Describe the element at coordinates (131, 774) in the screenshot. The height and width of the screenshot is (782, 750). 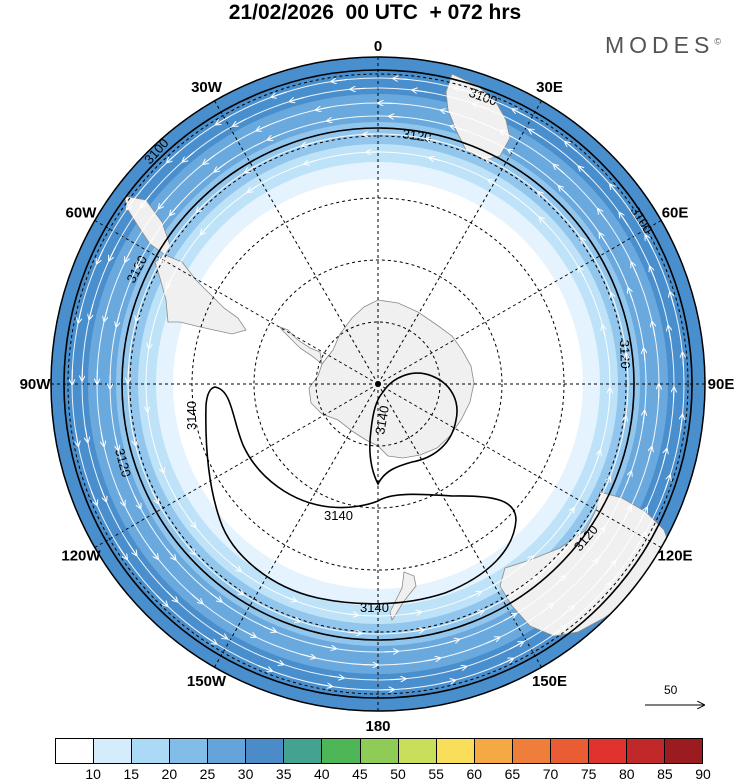
I see `colorbar-label: 15` at that location.